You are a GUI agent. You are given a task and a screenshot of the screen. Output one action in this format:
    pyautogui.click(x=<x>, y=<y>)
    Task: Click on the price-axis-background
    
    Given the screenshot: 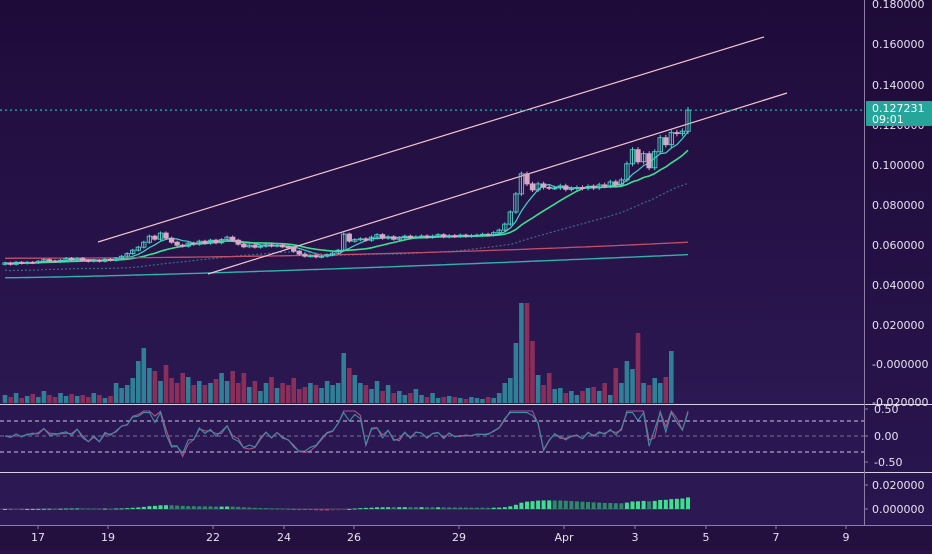 What is the action you would take?
    pyautogui.click(x=898, y=262)
    